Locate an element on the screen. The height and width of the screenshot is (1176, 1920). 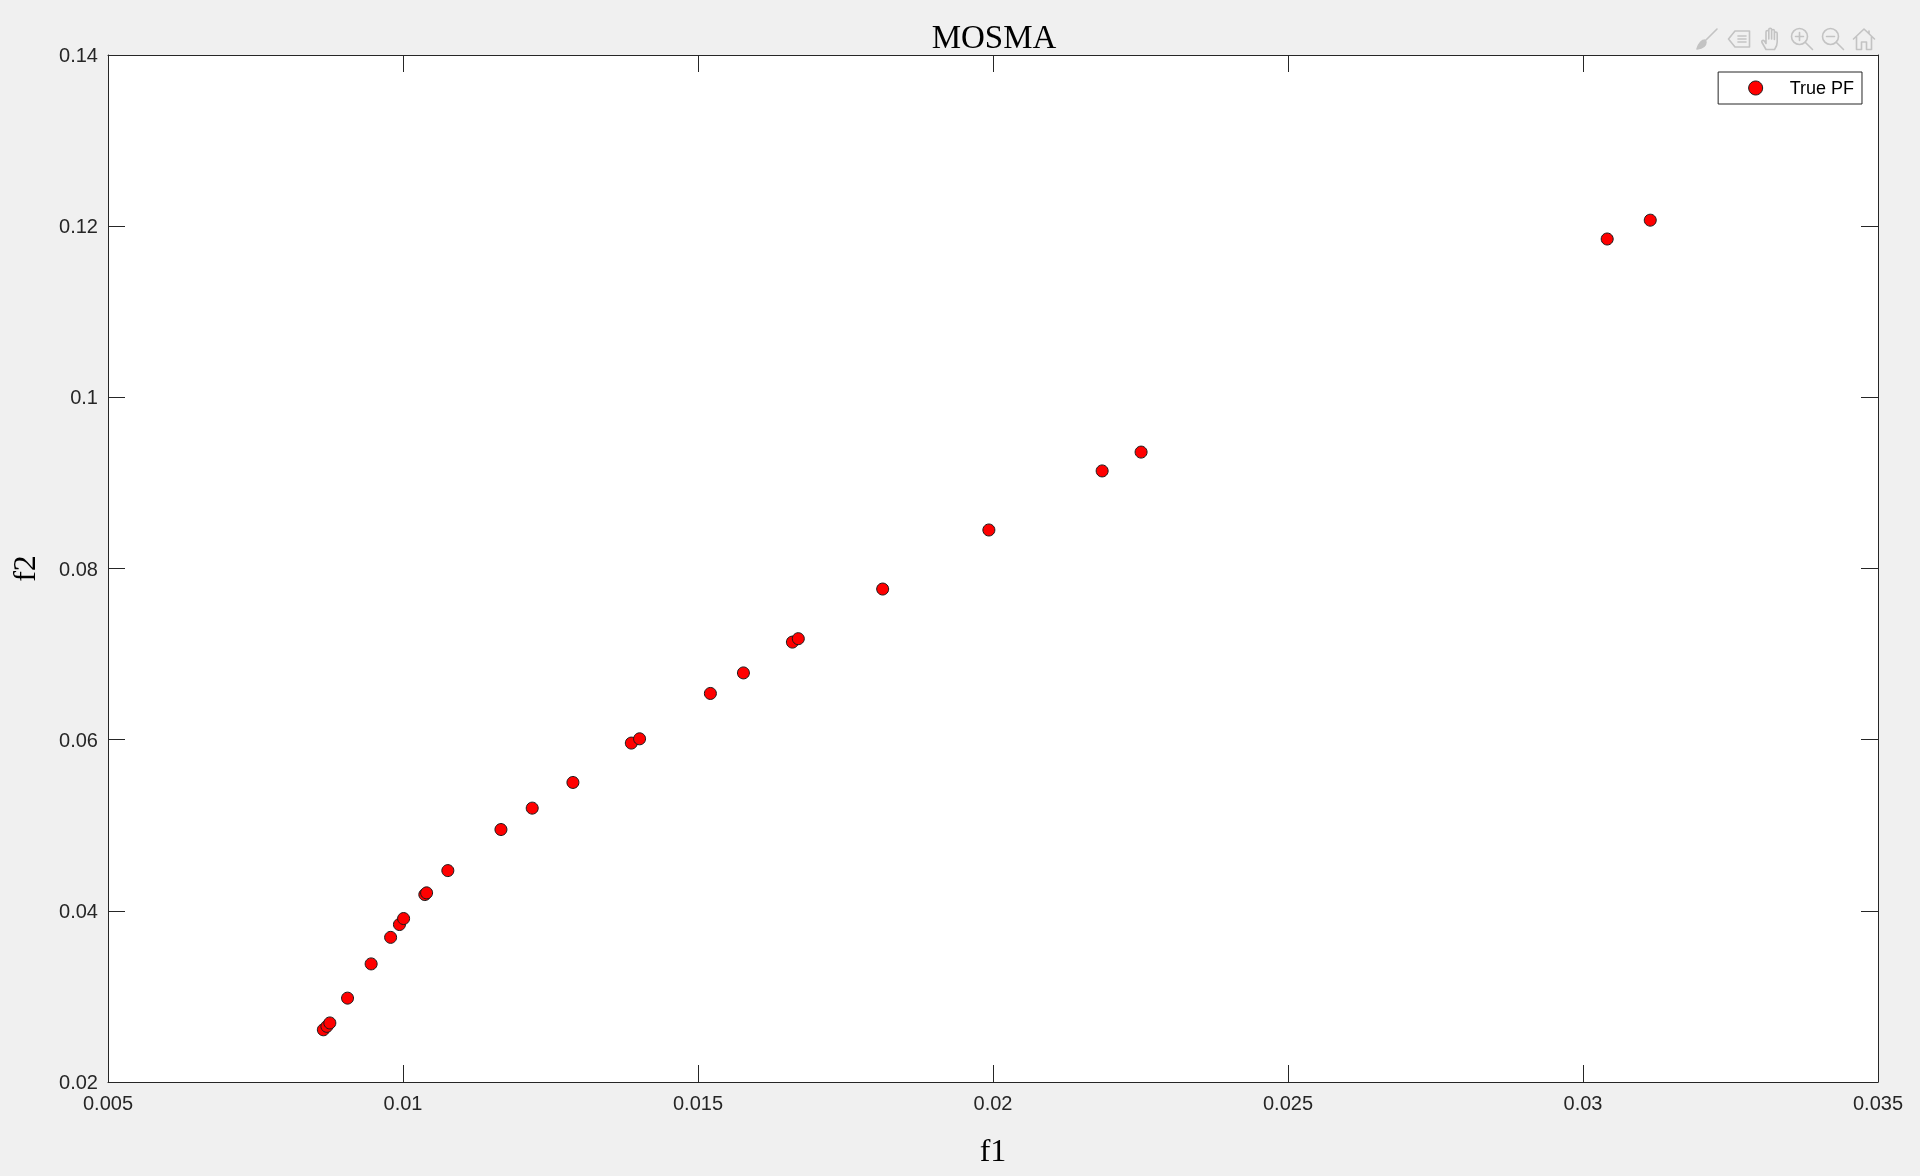
x-tick-label: 0.035 is located at coordinates (1878, 1103).